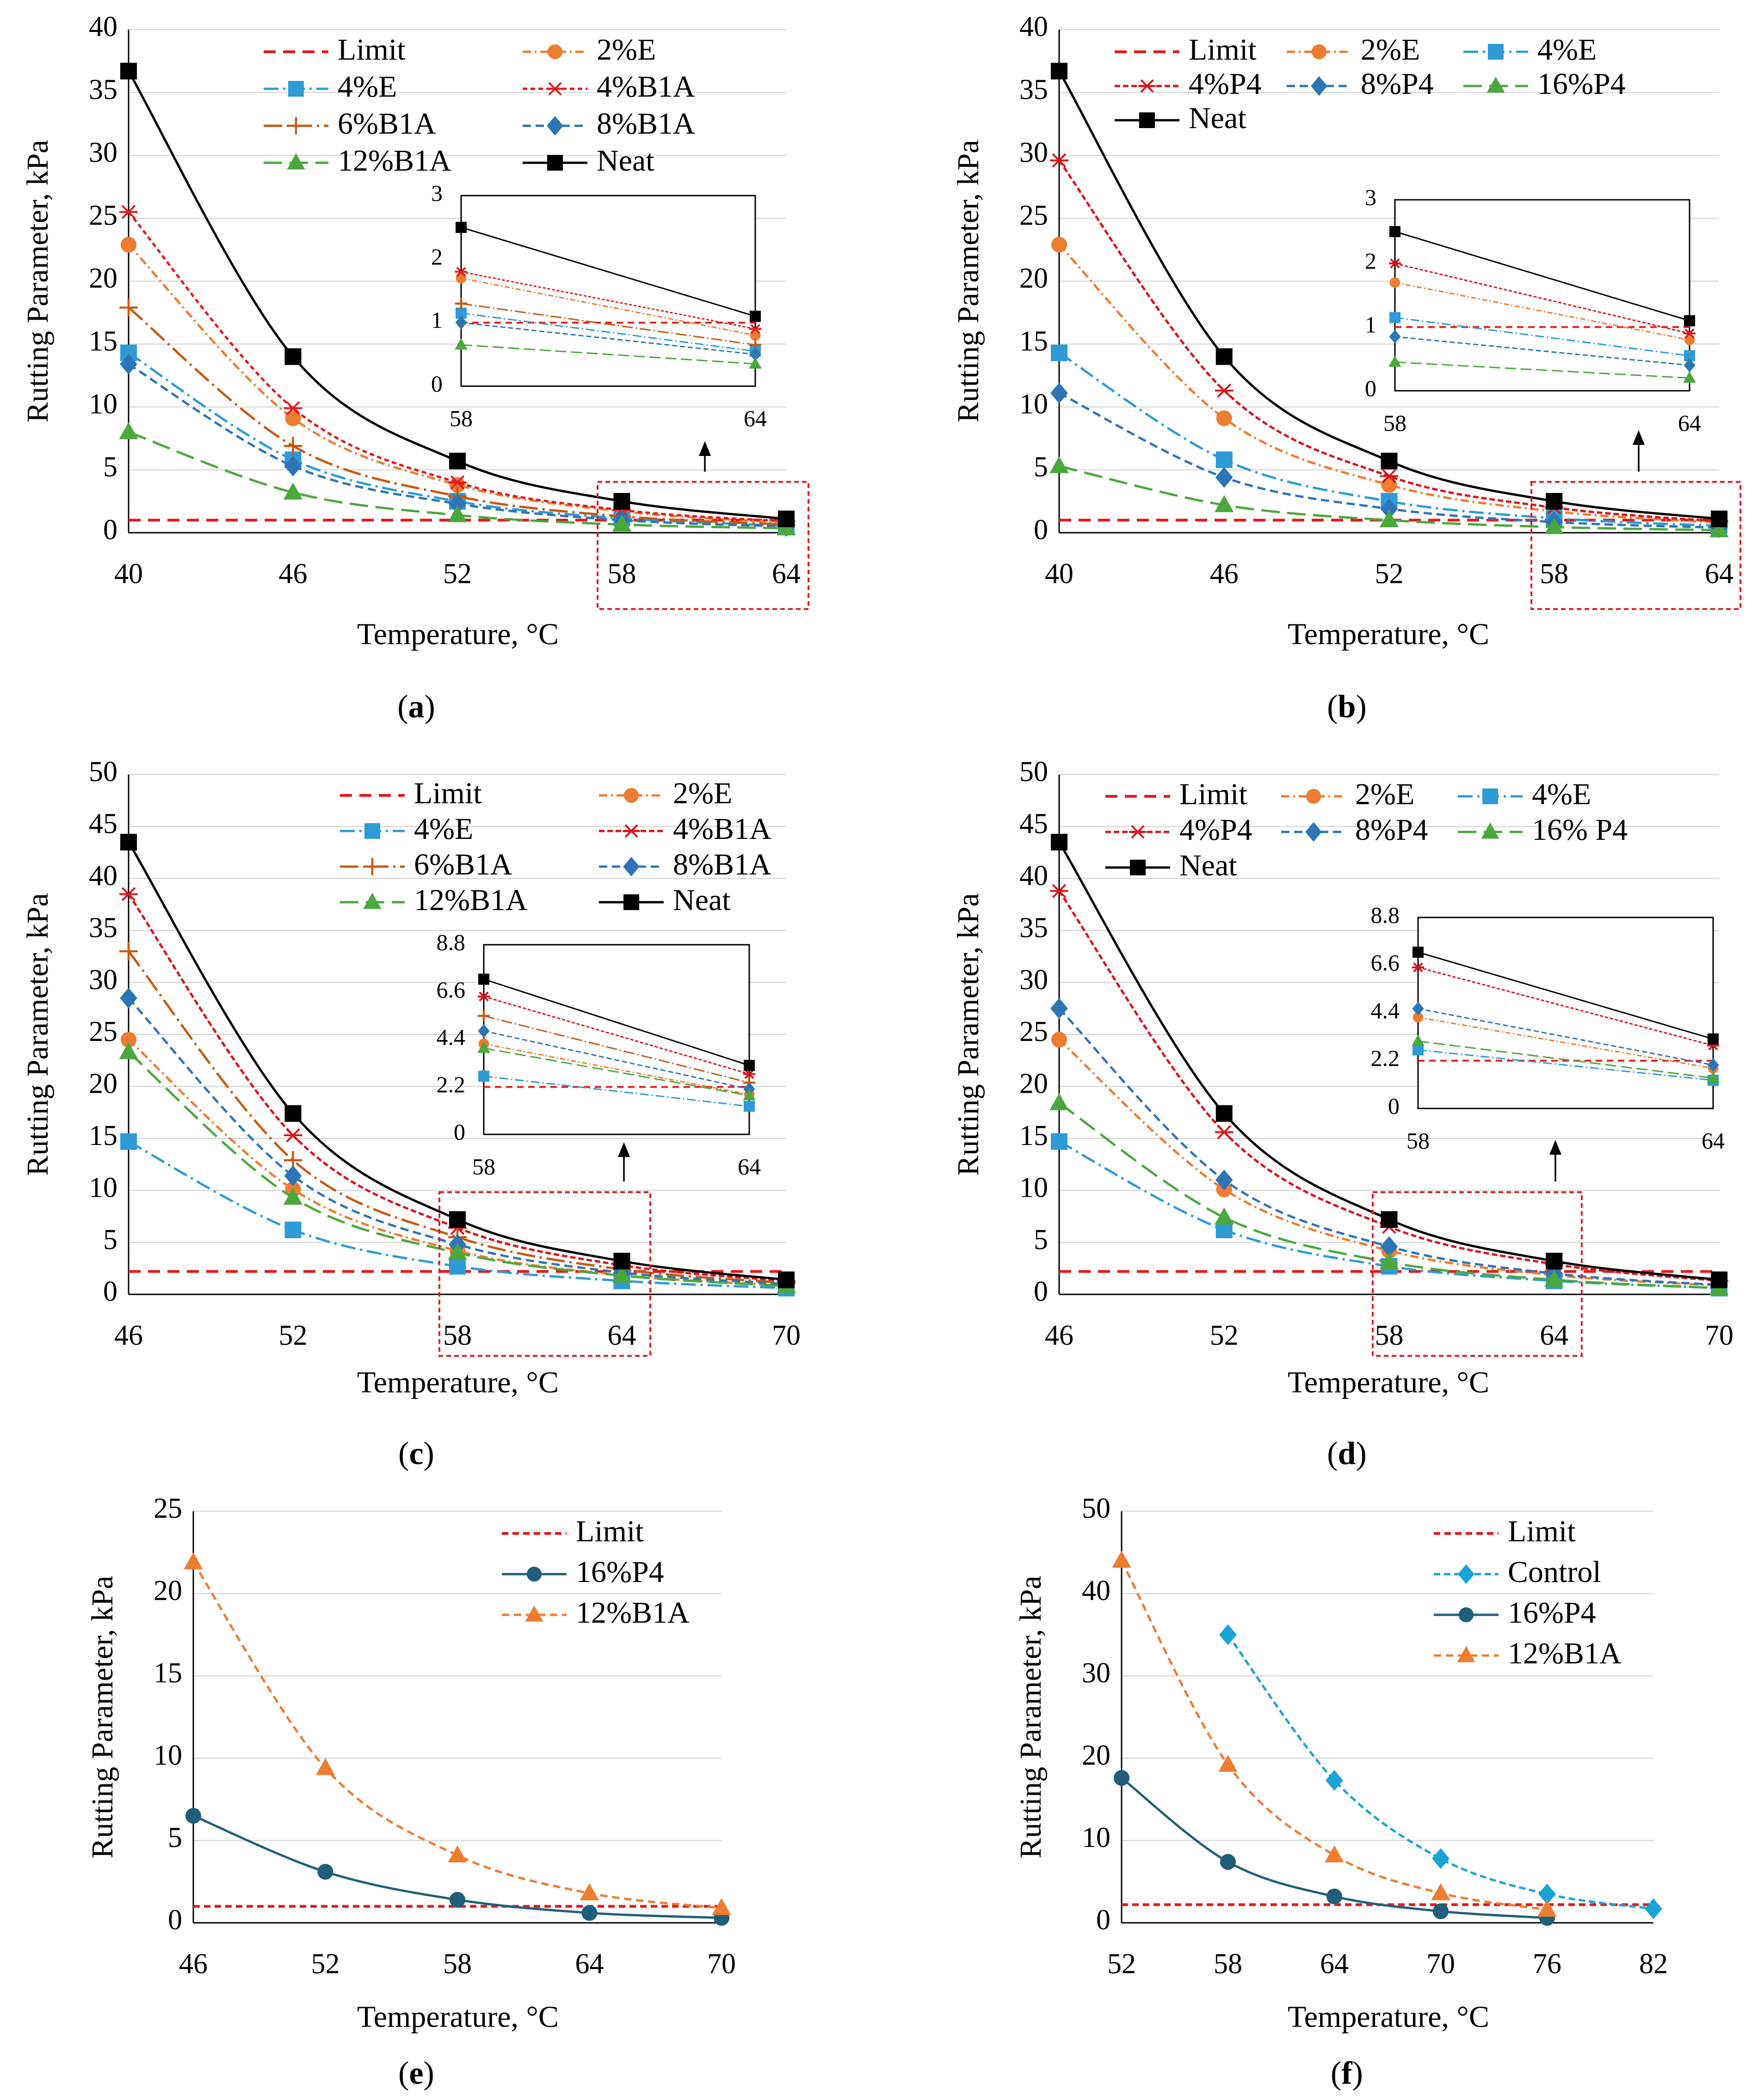  Describe the element at coordinates (463, 865) in the screenshot. I see `legend-label: 6%B1A` at that location.